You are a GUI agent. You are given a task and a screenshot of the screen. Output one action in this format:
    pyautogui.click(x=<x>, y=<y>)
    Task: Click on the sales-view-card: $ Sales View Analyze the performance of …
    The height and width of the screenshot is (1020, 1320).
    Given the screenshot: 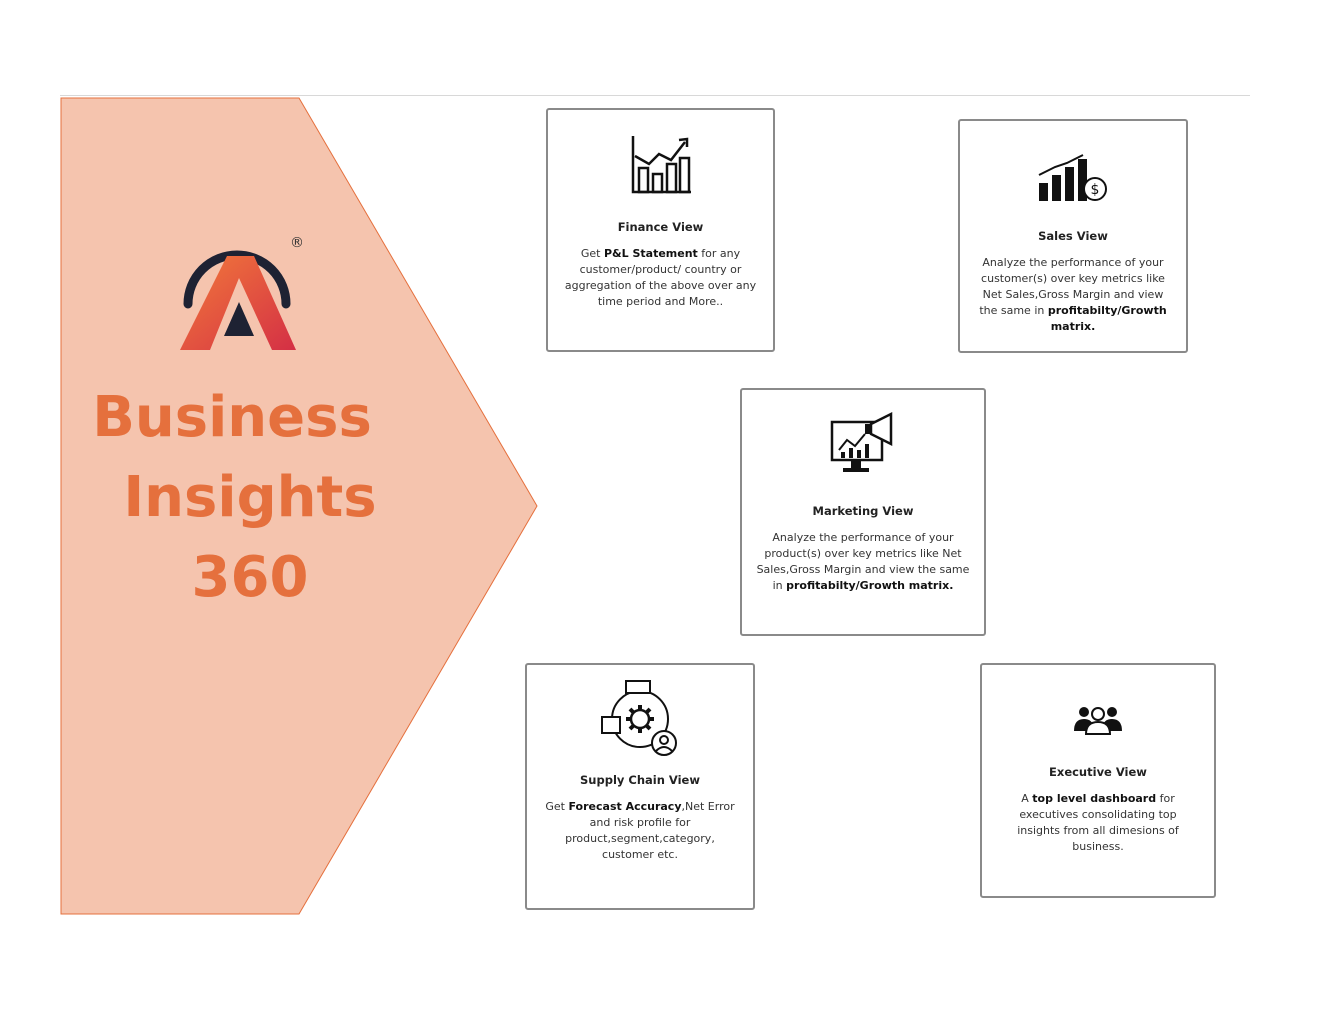 What is the action you would take?
    pyautogui.click(x=1073, y=236)
    